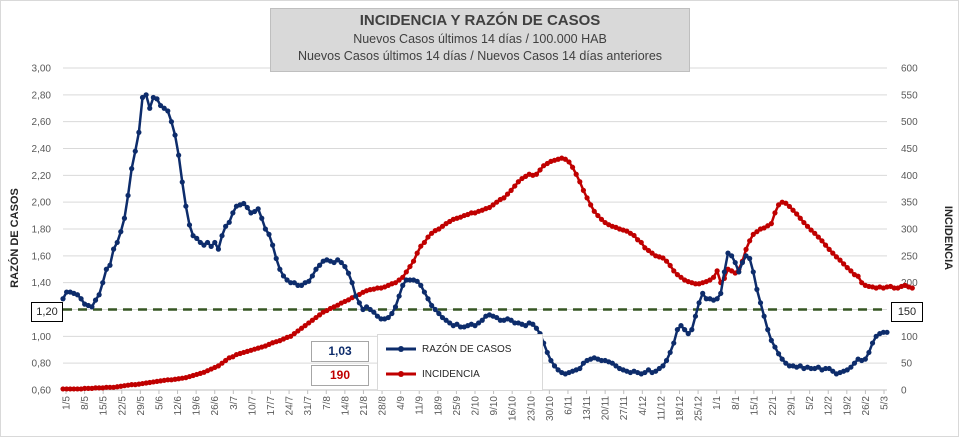 This screenshot has height=437, width=959. Describe the element at coordinates (909, 230) in the screenshot. I see `right-axis-ticks: 600550500450400350300250200150100500` at that location.